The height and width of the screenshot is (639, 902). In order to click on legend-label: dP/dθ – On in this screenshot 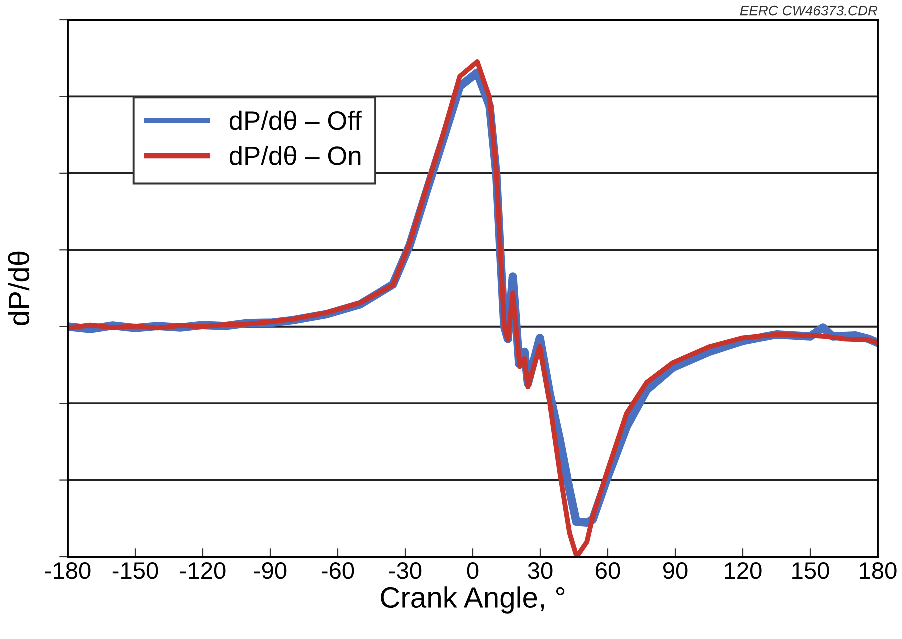, I will do `click(295, 156)`.